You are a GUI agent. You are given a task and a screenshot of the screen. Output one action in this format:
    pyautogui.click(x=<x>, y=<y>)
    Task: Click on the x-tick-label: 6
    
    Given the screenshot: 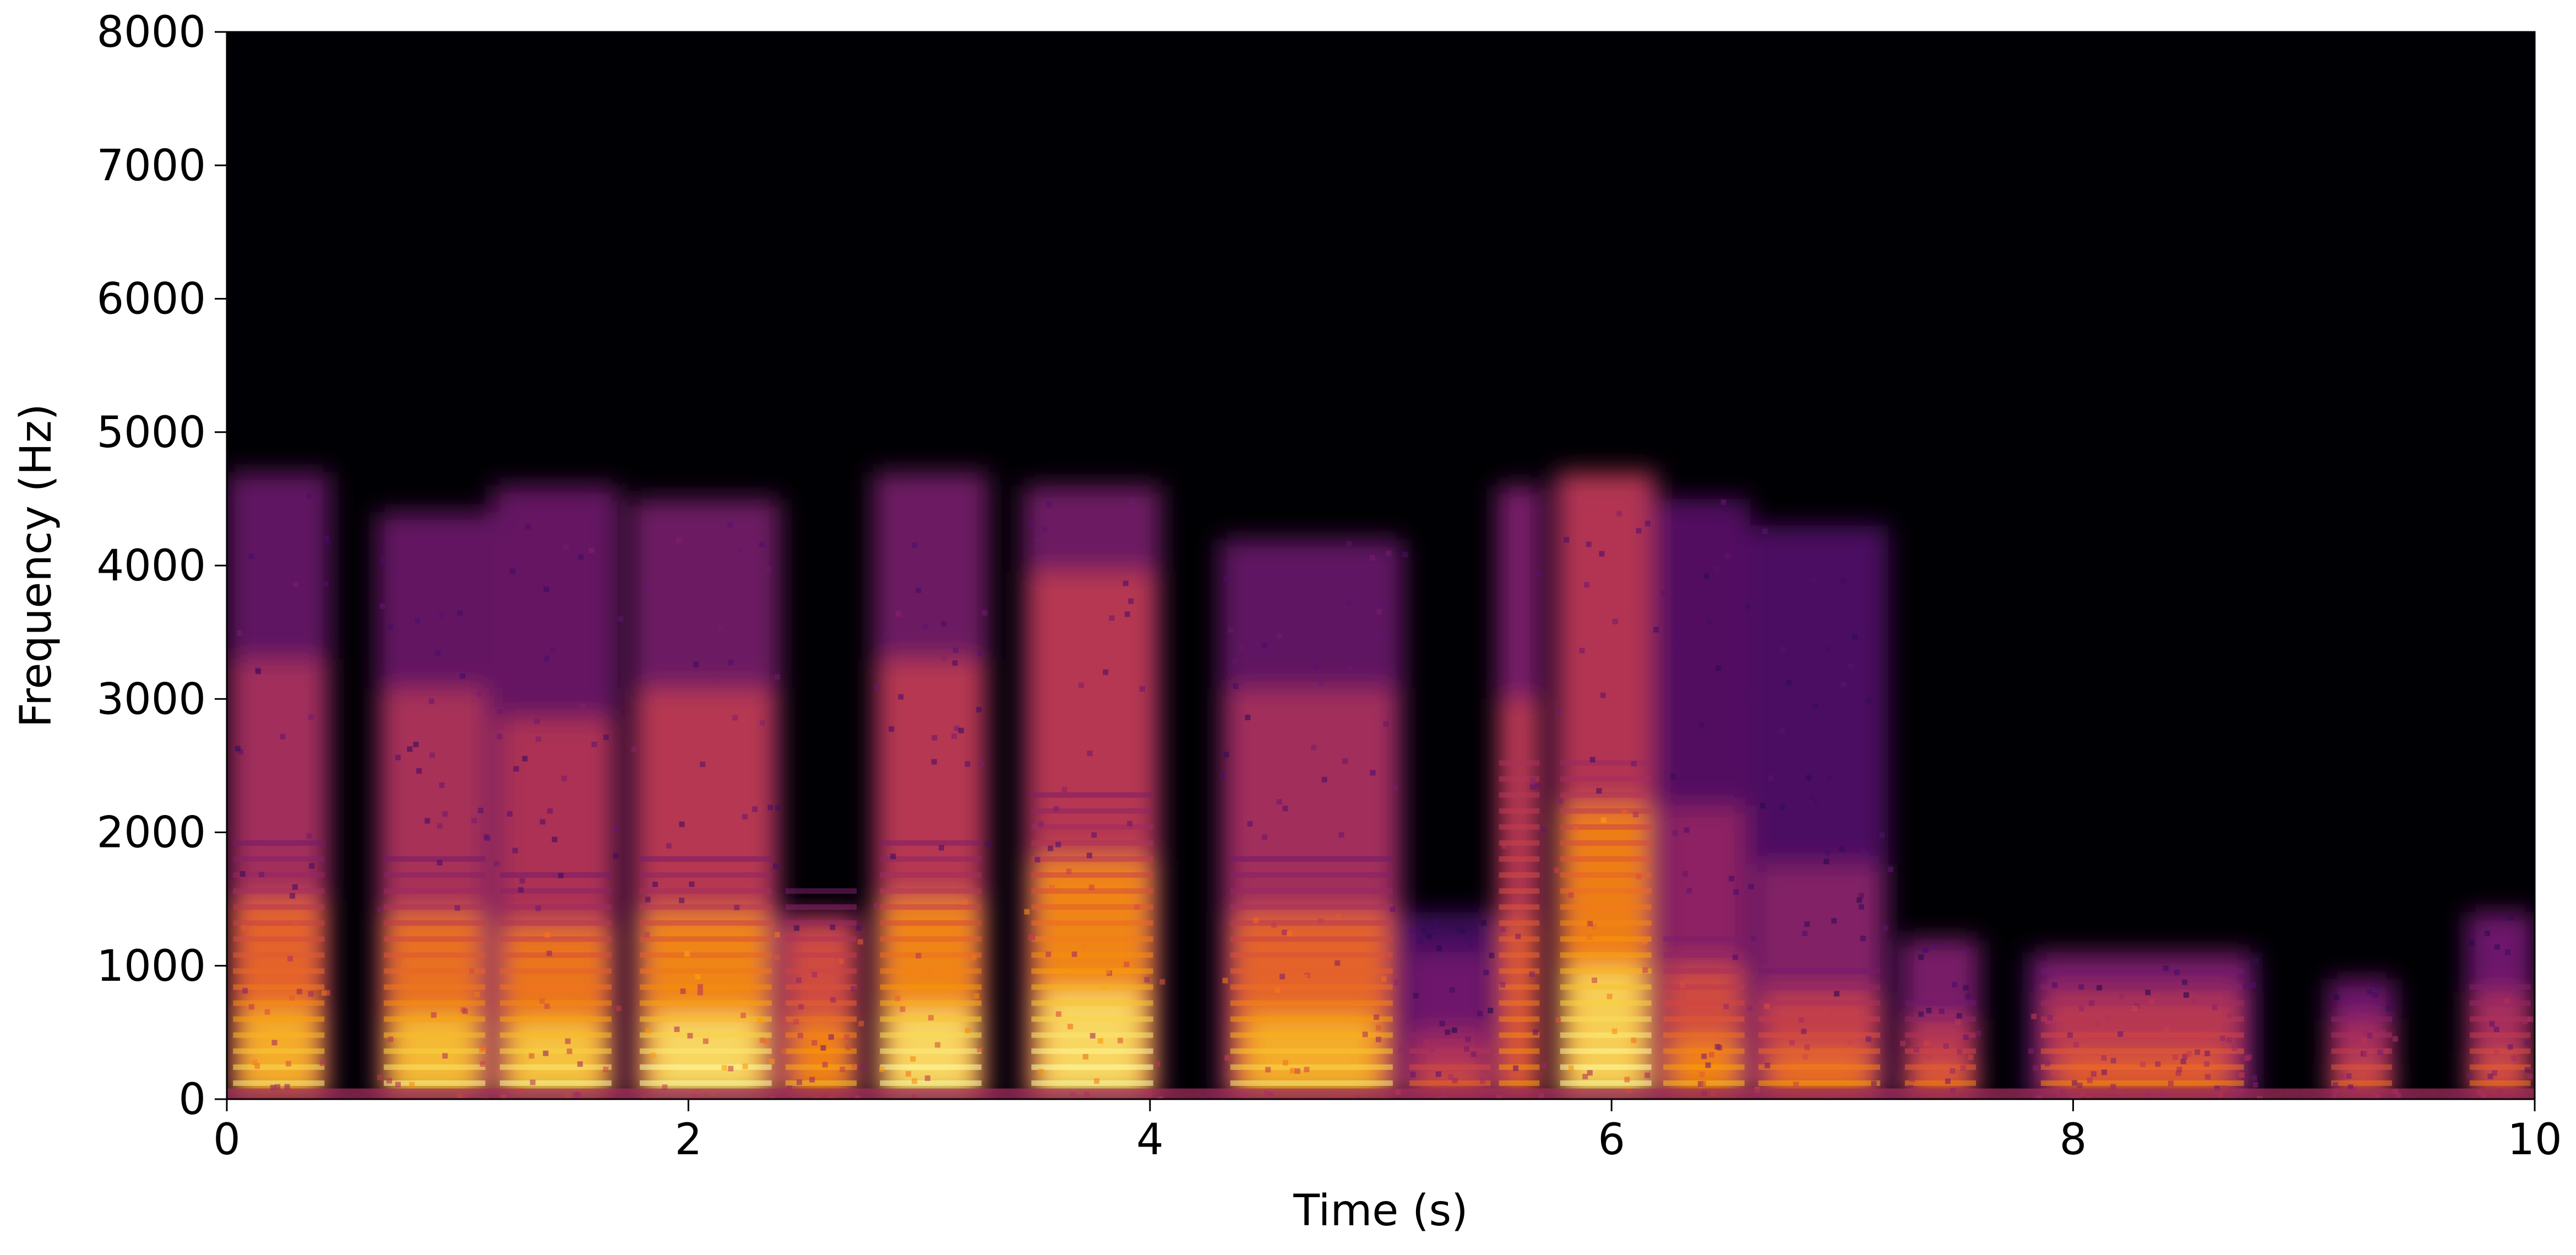 What is the action you would take?
    pyautogui.click(x=1611, y=1140)
    